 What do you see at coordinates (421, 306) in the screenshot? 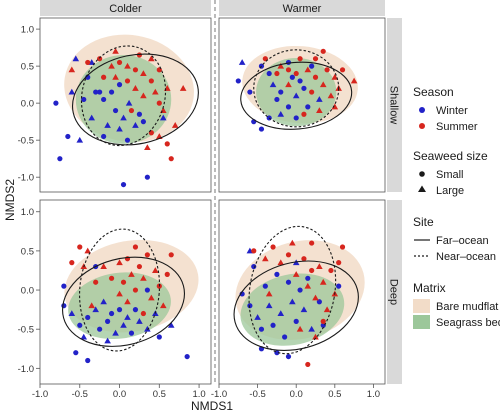
I see `legend-key-bare-mudflat` at bounding box center [421, 306].